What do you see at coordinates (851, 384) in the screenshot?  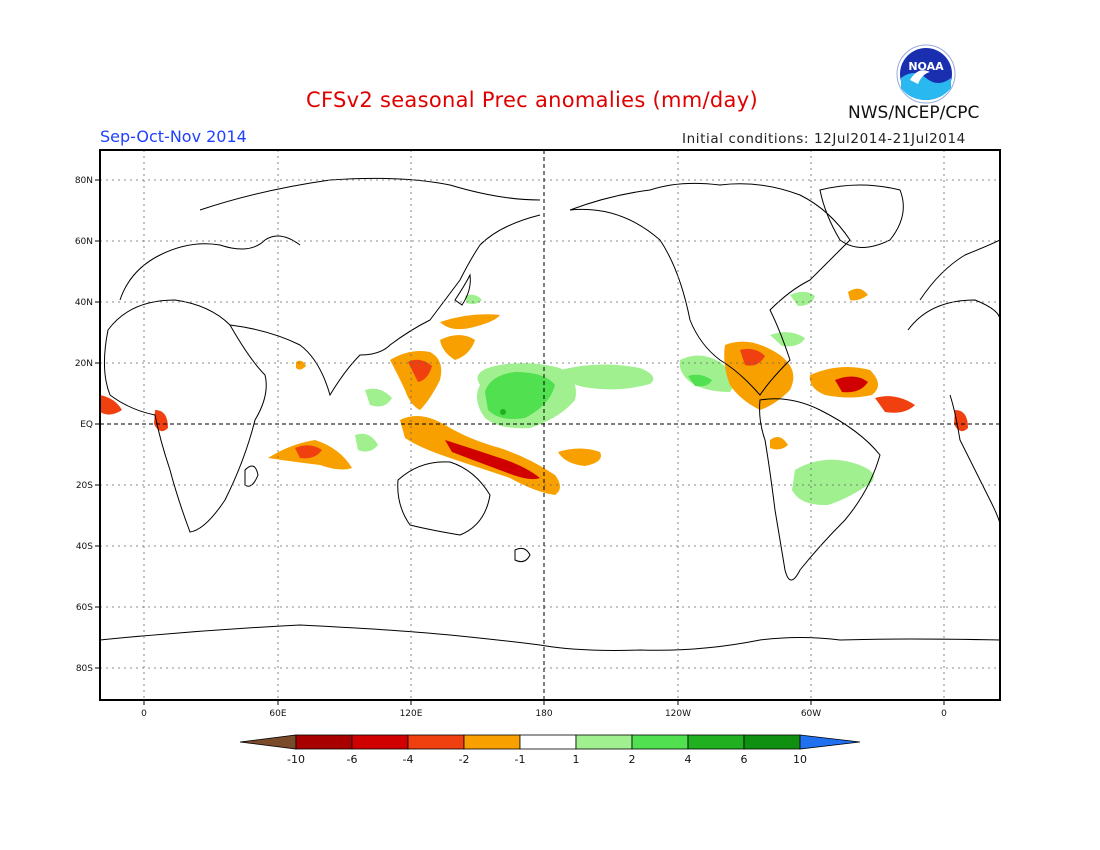 I see `dry-anomaly-tropical-atlantic-core` at bounding box center [851, 384].